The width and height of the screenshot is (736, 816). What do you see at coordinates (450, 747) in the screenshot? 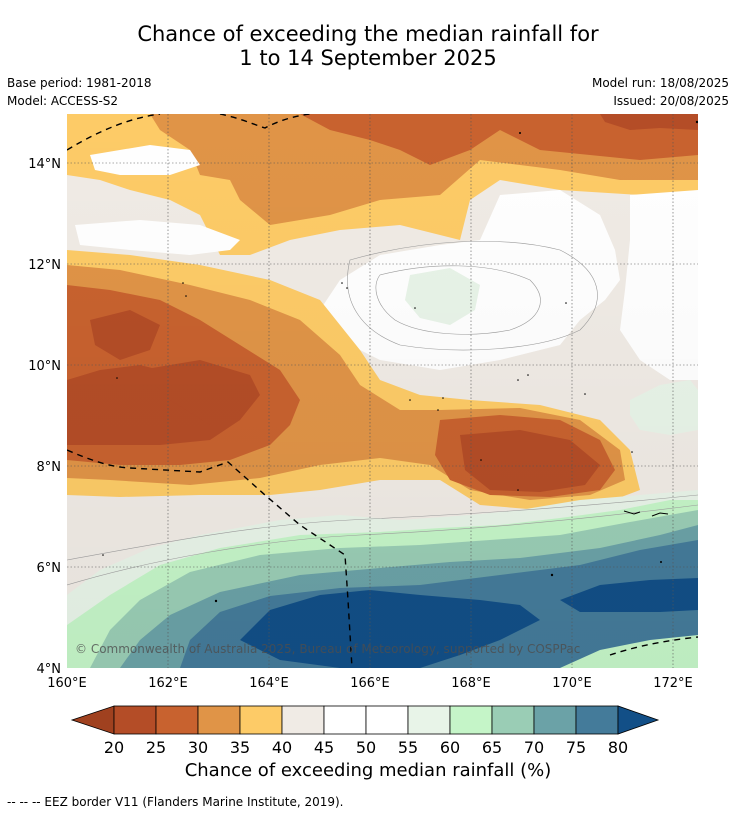
I see `colorbar-tick-label: 60` at bounding box center [450, 747].